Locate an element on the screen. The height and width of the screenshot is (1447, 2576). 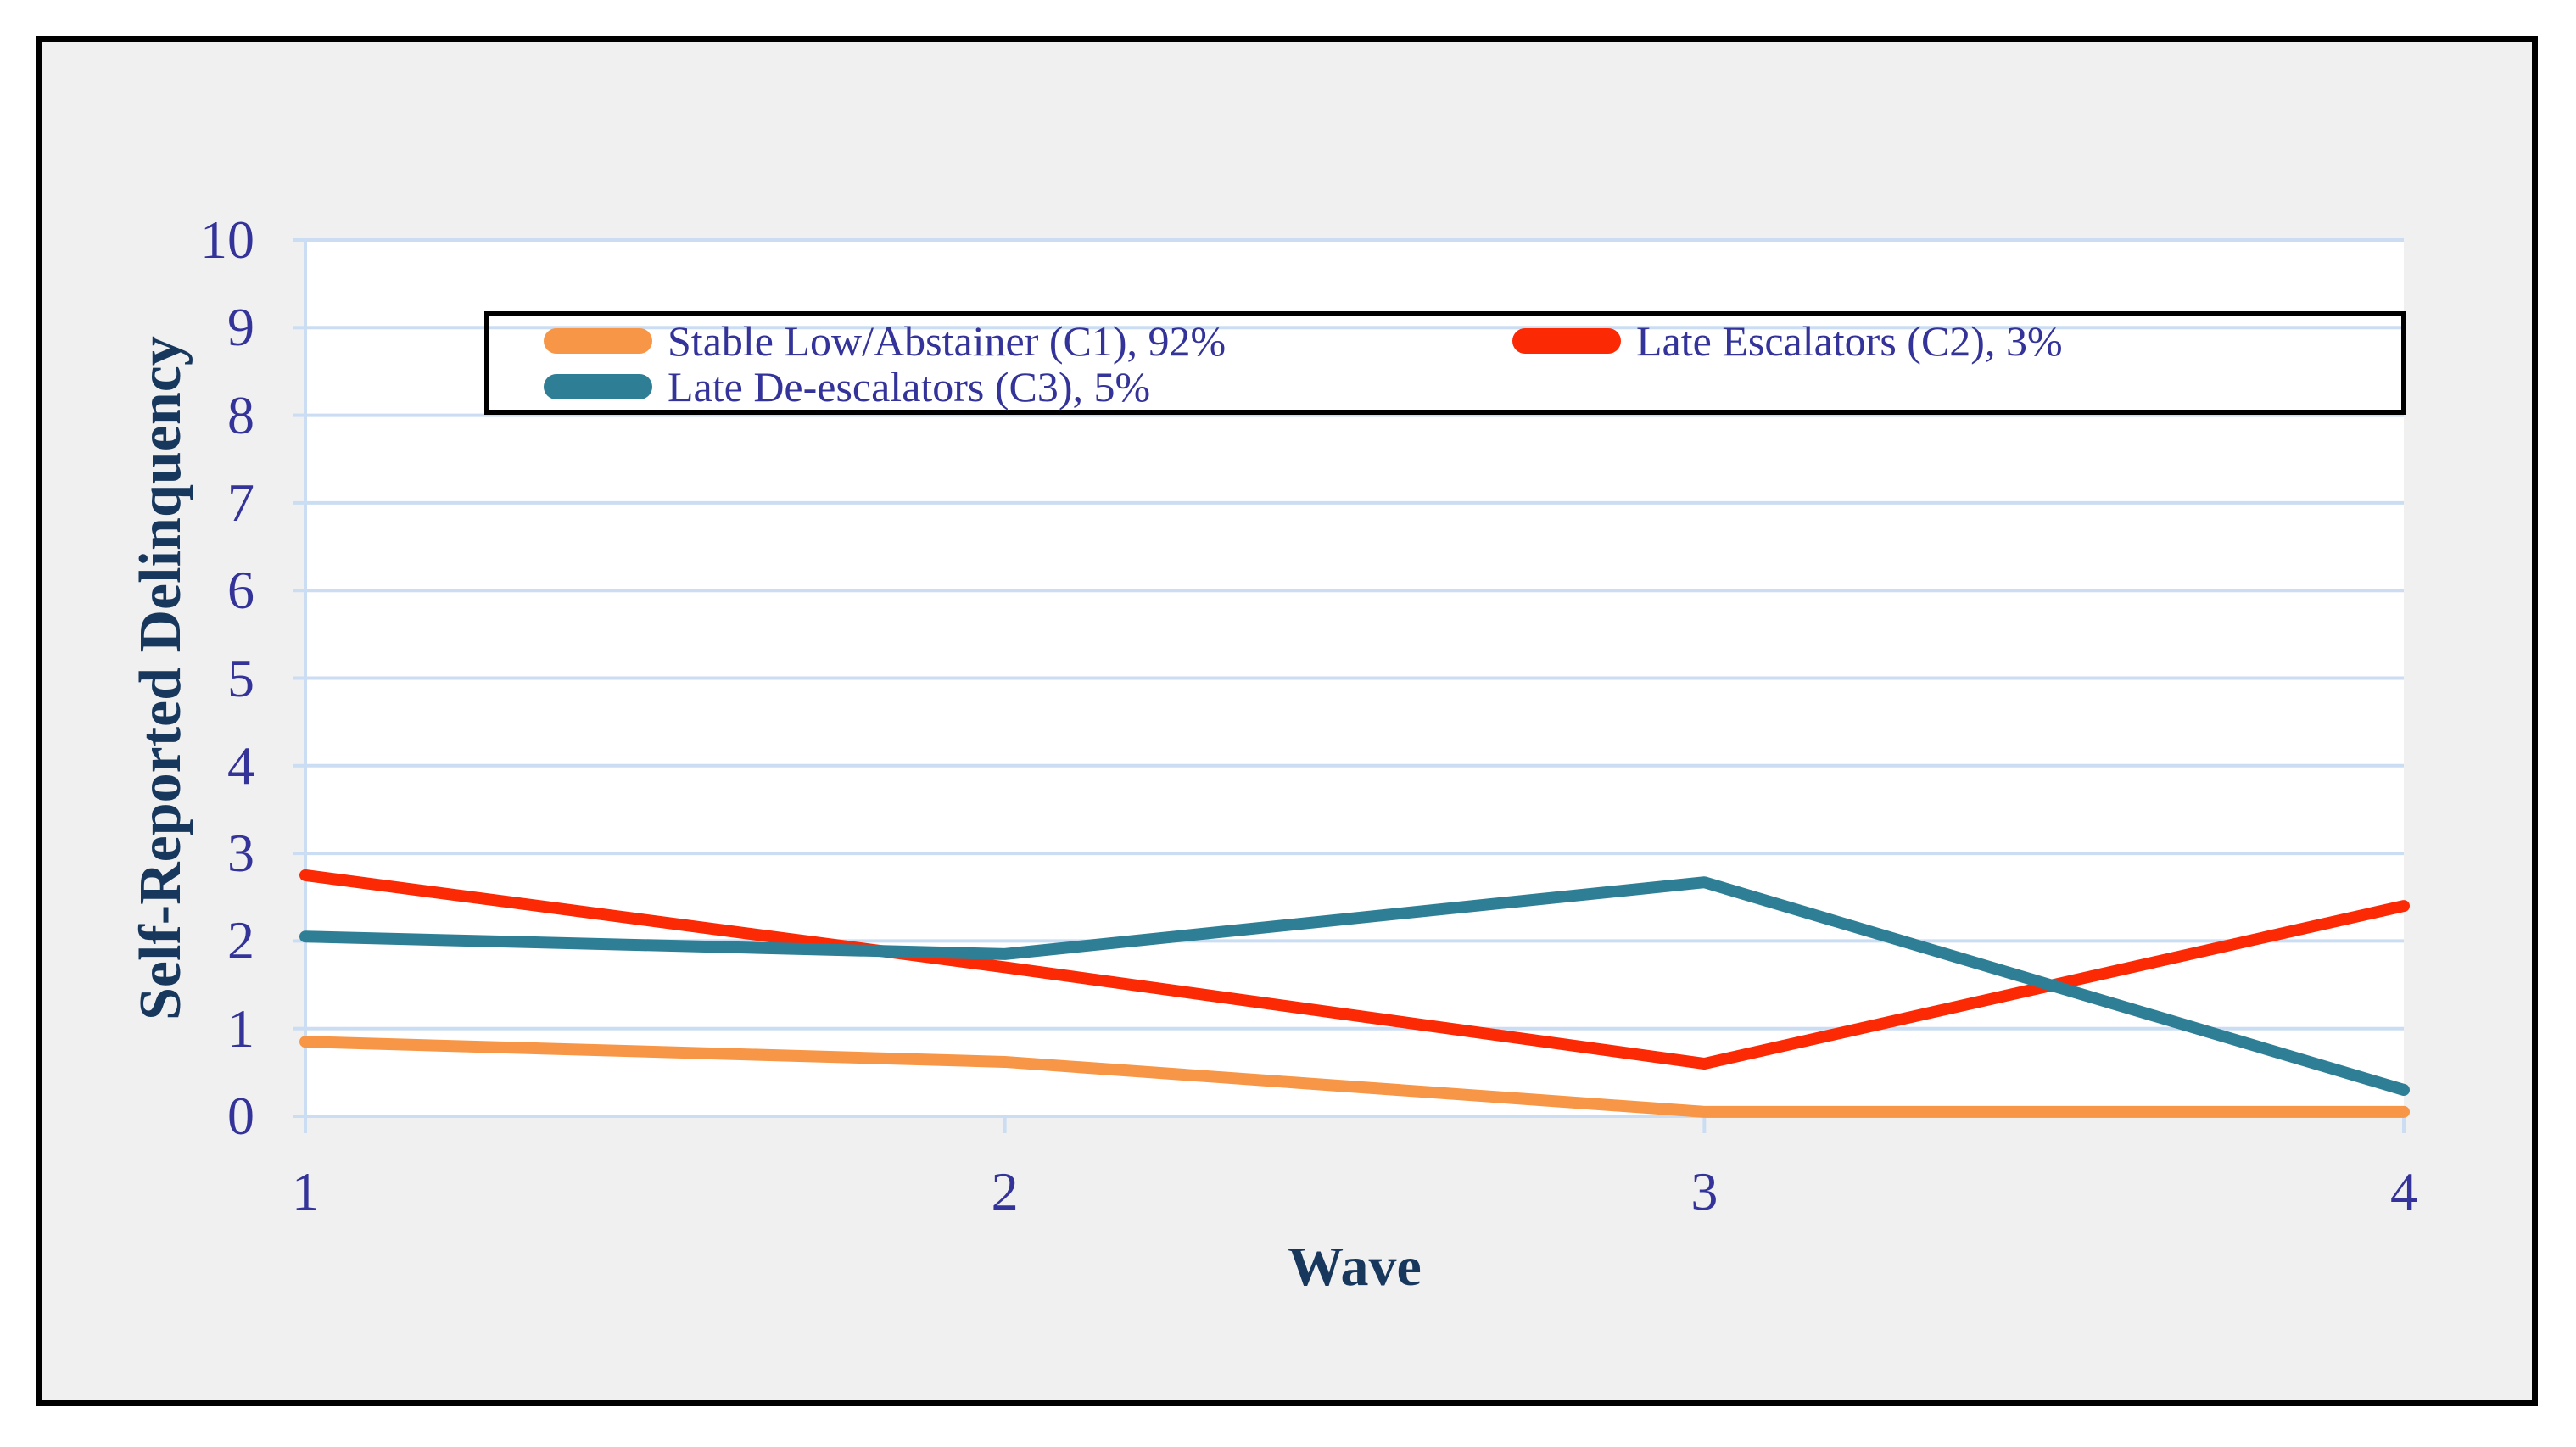
x-tick-label: 4 is located at coordinates (2403, 1191).